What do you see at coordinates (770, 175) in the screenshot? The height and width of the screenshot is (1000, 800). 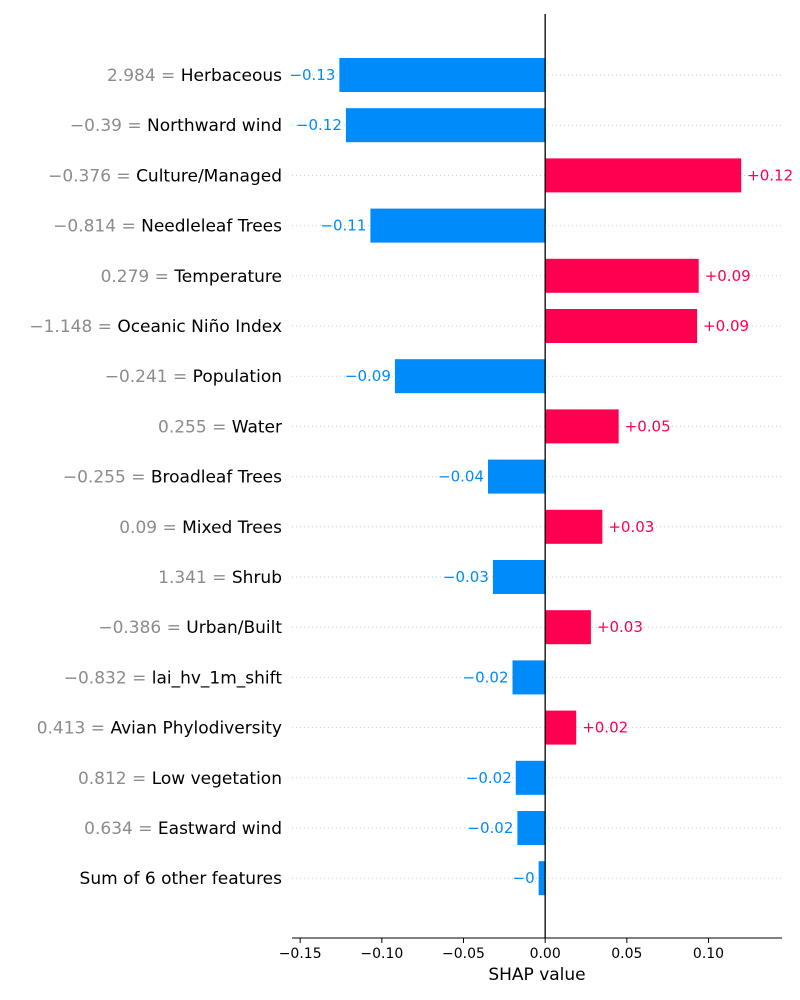 I see `bar-value-label: +0.12` at bounding box center [770, 175].